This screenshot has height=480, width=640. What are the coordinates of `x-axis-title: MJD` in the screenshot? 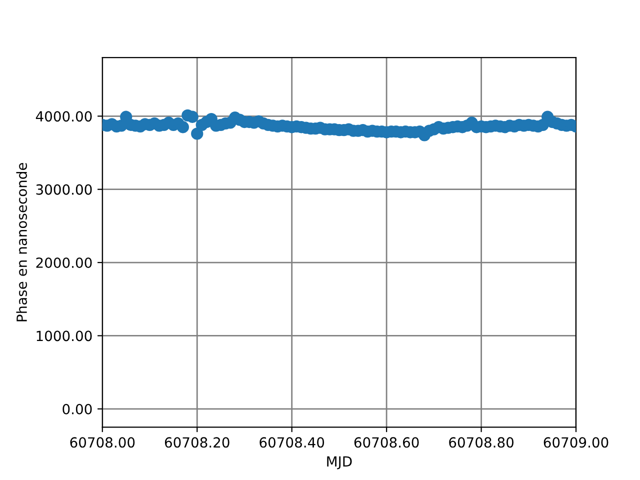 It's located at (339, 463).